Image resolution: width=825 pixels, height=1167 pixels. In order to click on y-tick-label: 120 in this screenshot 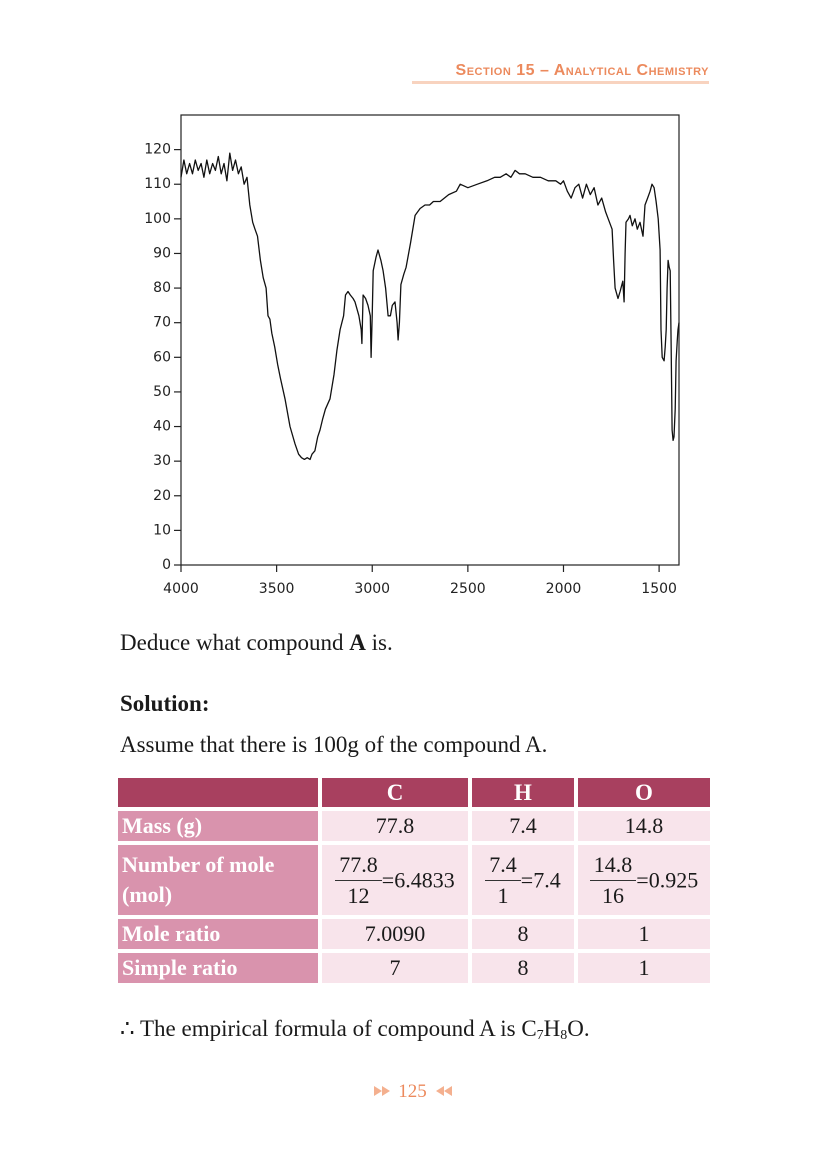, I will do `click(157, 150)`.